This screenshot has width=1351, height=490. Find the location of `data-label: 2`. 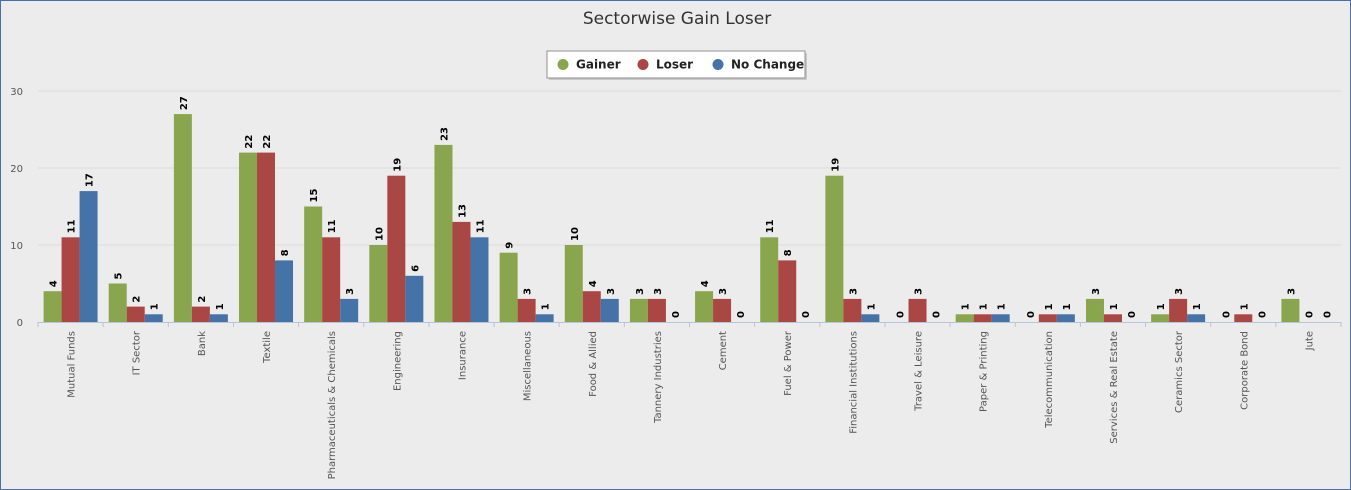

data-label: 2 is located at coordinates (137, 299).